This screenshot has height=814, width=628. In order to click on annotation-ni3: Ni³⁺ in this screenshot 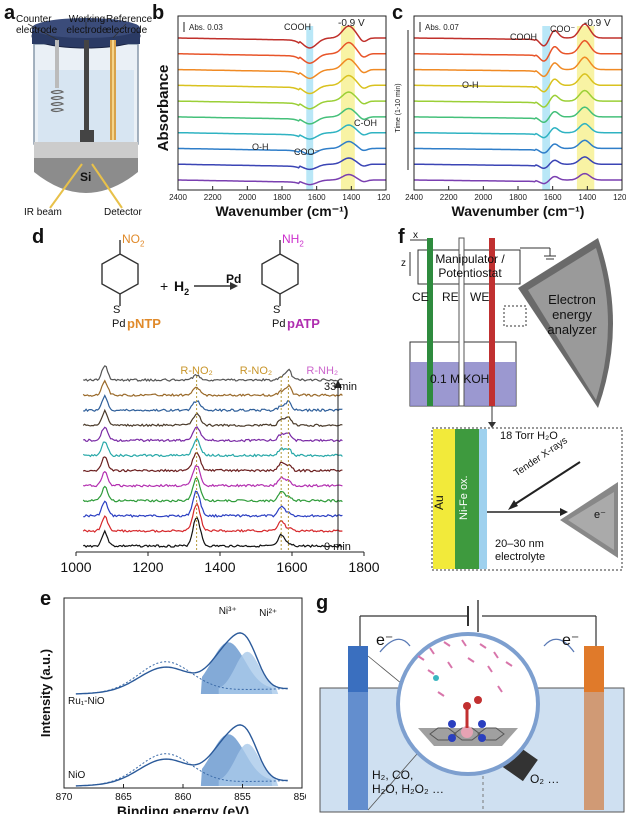, I will do `click(228, 611)`.